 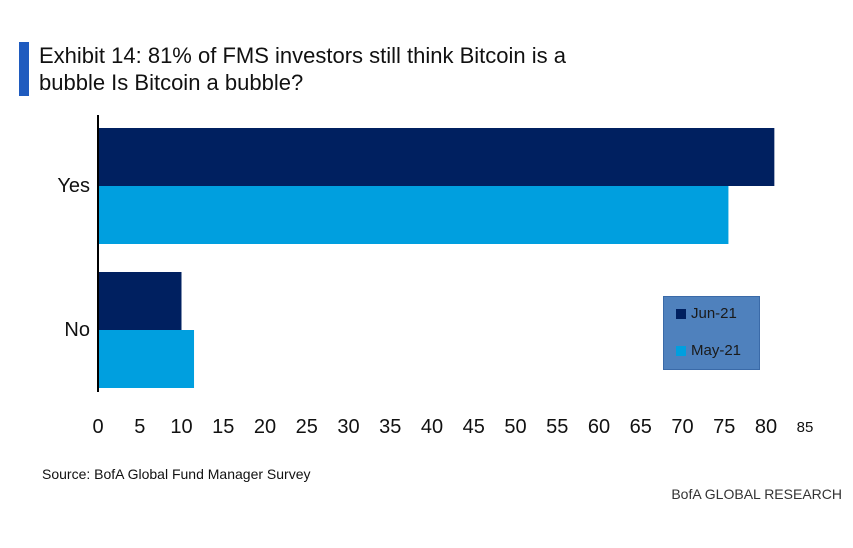 I want to click on x-tick-label: 35, so click(x=390, y=427).